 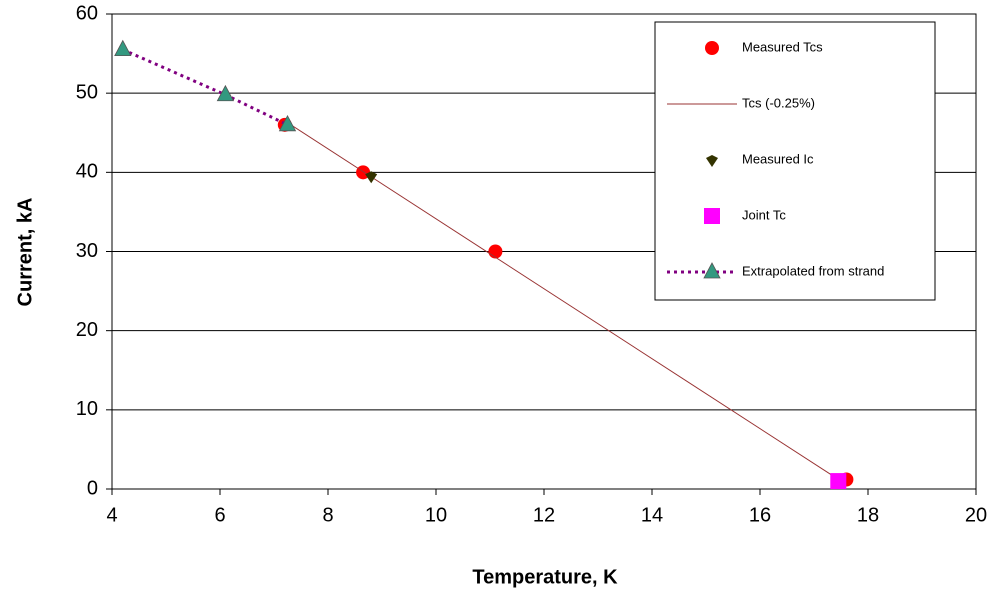 I want to click on y-tick-label: 30, so click(x=87, y=251).